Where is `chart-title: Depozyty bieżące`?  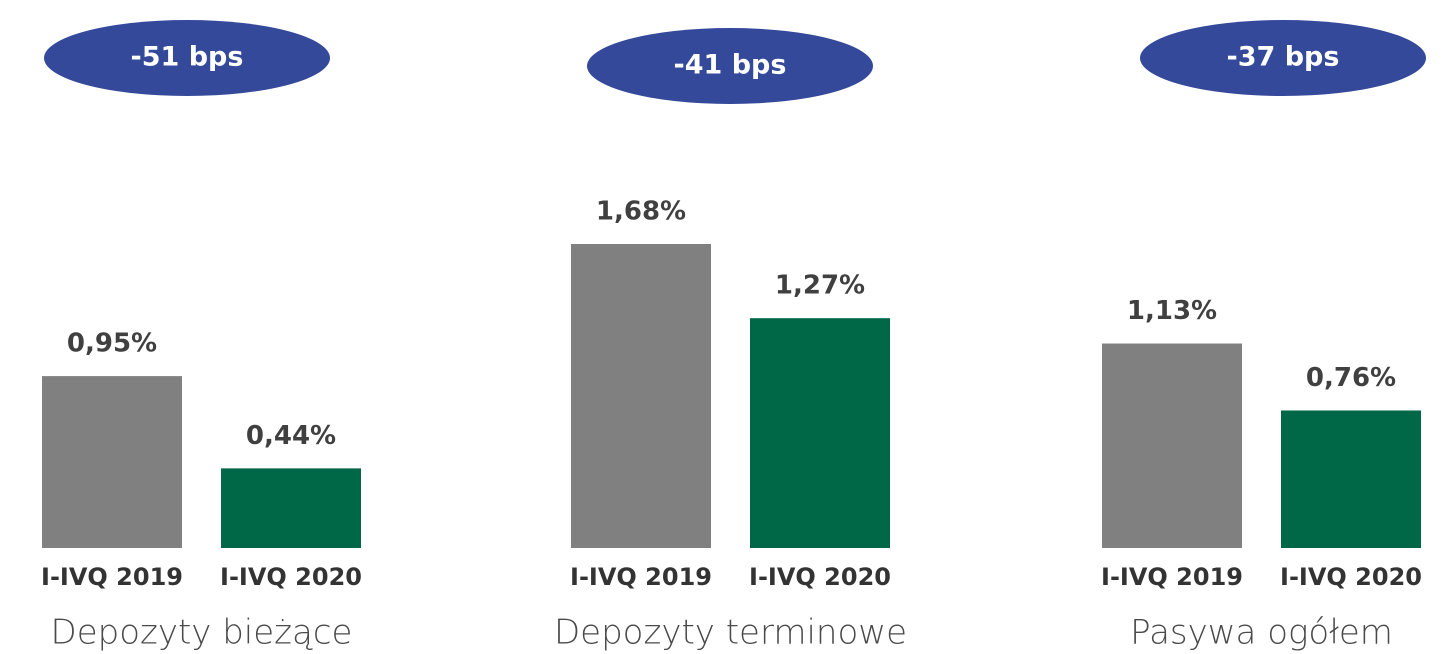
chart-title: Depozyty bieżące is located at coordinates (202, 633).